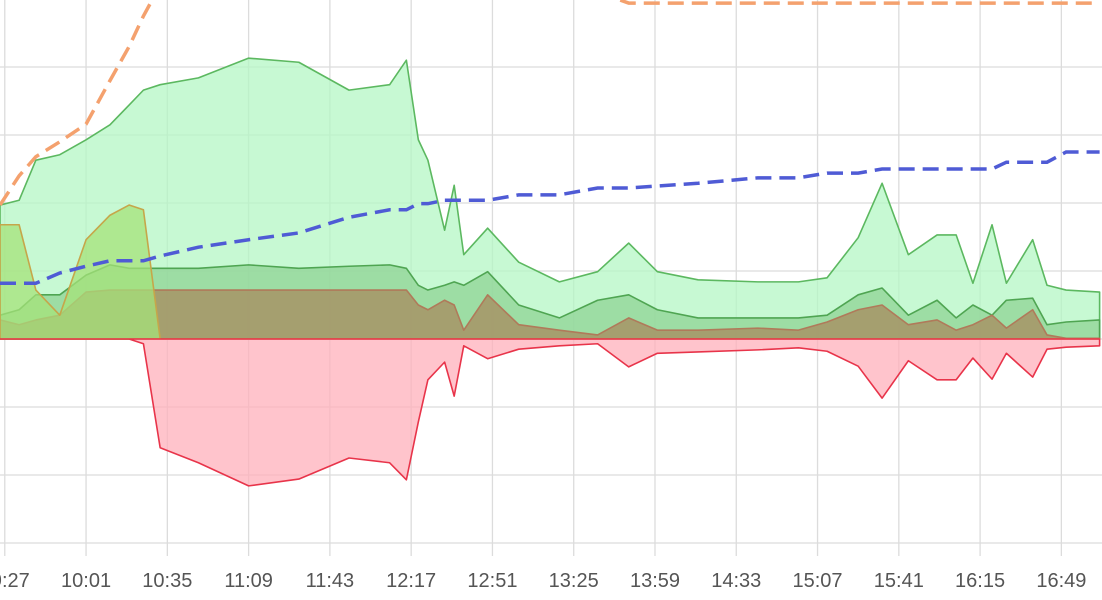  Describe the element at coordinates (1061, 581) in the screenshot. I see `x-tick-label: 16:49` at that location.